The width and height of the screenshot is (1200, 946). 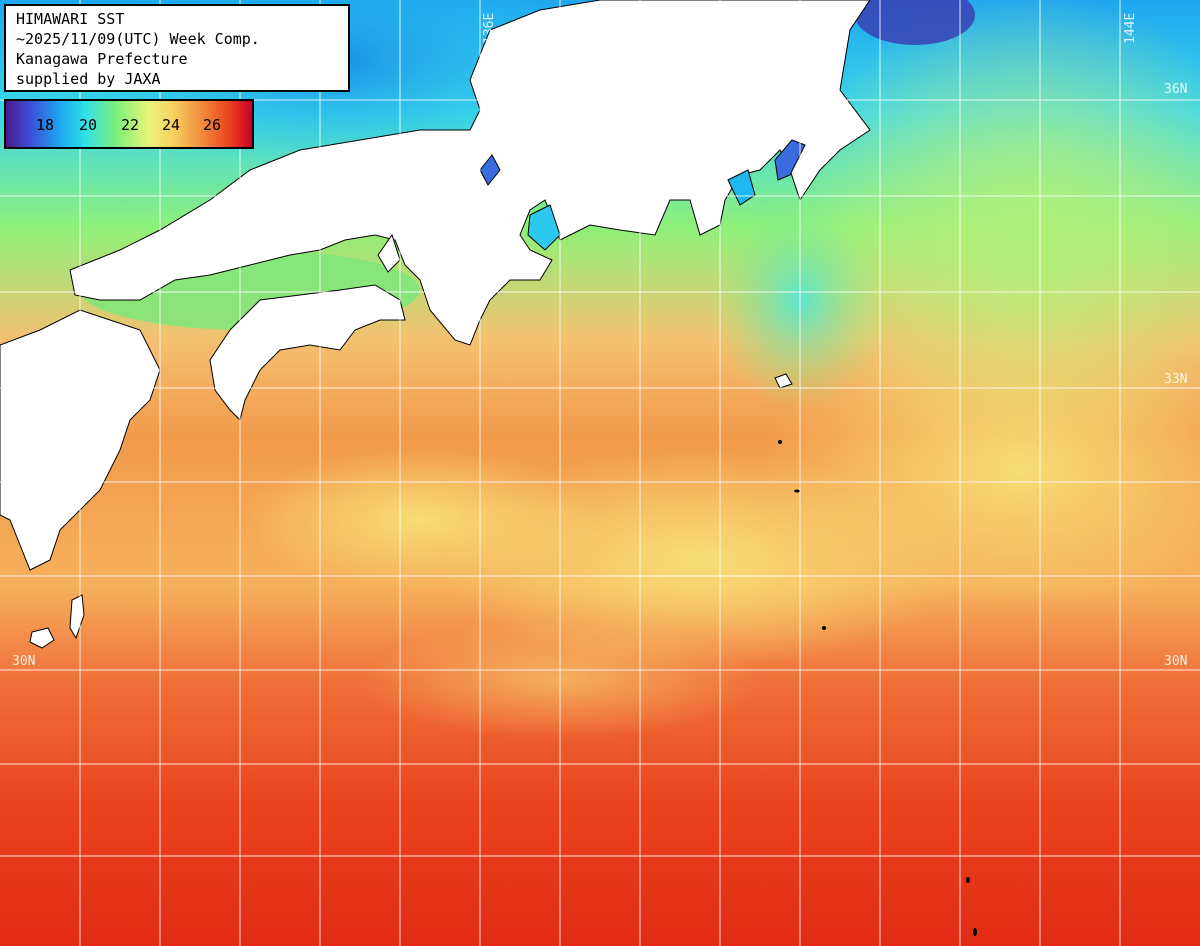 What do you see at coordinates (212, 125) in the screenshot?
I see `legend-label-26: 26` at bounding box center [212, 125].